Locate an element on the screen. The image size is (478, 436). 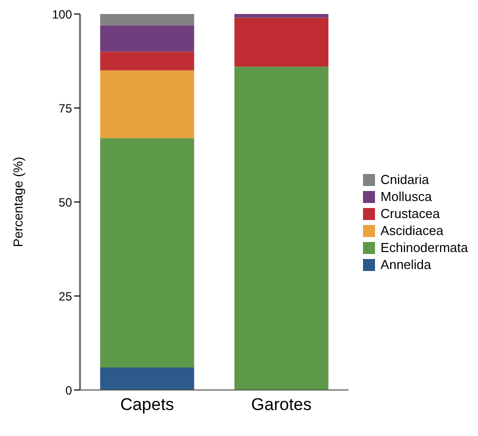
x-tick-label: Capets is located at coordinates (147, 404).